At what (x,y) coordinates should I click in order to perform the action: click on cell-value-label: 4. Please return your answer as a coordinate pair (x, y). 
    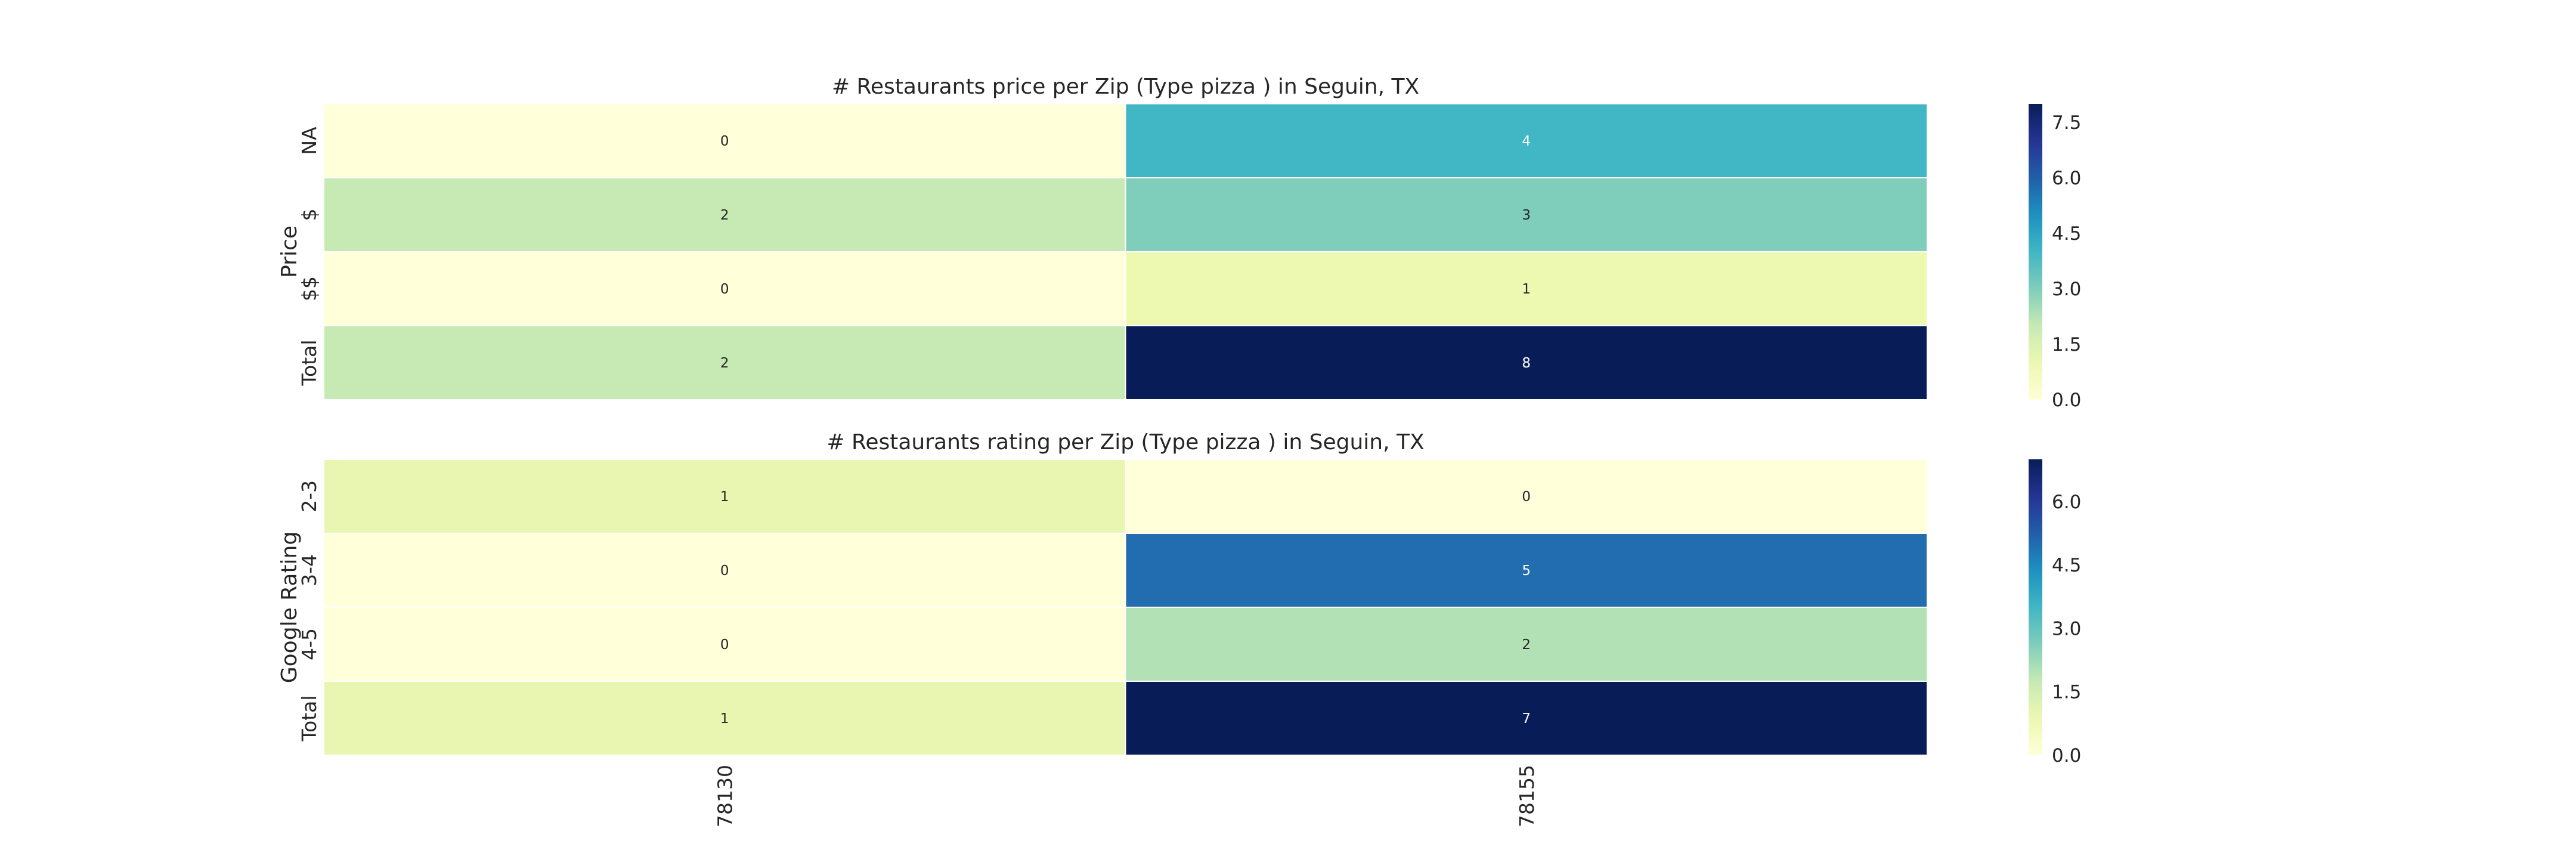
    Looking at the image, I should click on (1526, 141).